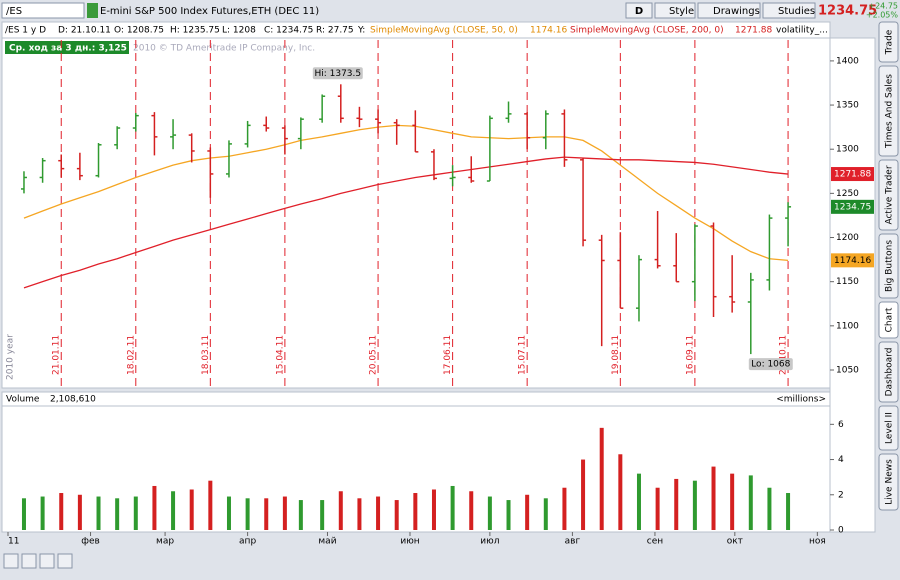 This screenshot has width=900, height=580. What do you see at coordinates (735, 542) in the screenshot?
I see `x-tick-label: окт` at bounding box center [735, 542].